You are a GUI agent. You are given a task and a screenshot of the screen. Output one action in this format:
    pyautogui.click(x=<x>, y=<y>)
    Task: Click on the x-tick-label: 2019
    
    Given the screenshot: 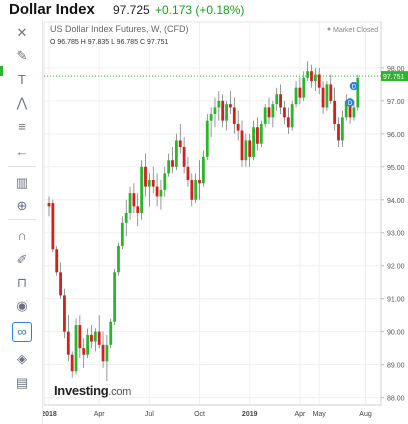 What is the action you would take?
    pyautogui.click(x=250, y=414)
    